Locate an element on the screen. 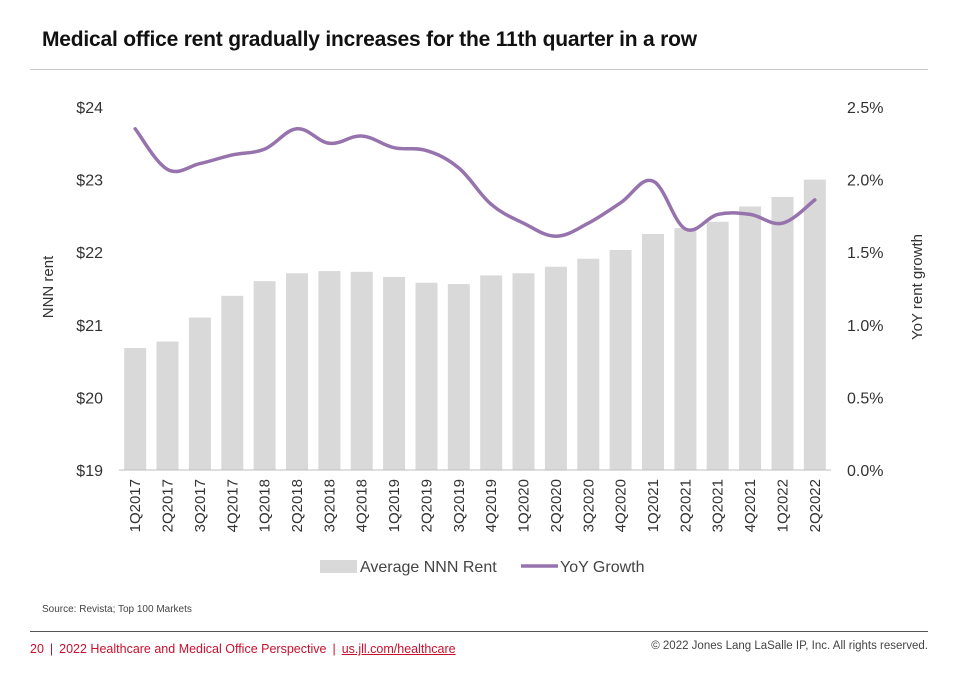 The height and width of the screenshot is (673, 963). bar-1q2017 is located at coordinates (135, 409).